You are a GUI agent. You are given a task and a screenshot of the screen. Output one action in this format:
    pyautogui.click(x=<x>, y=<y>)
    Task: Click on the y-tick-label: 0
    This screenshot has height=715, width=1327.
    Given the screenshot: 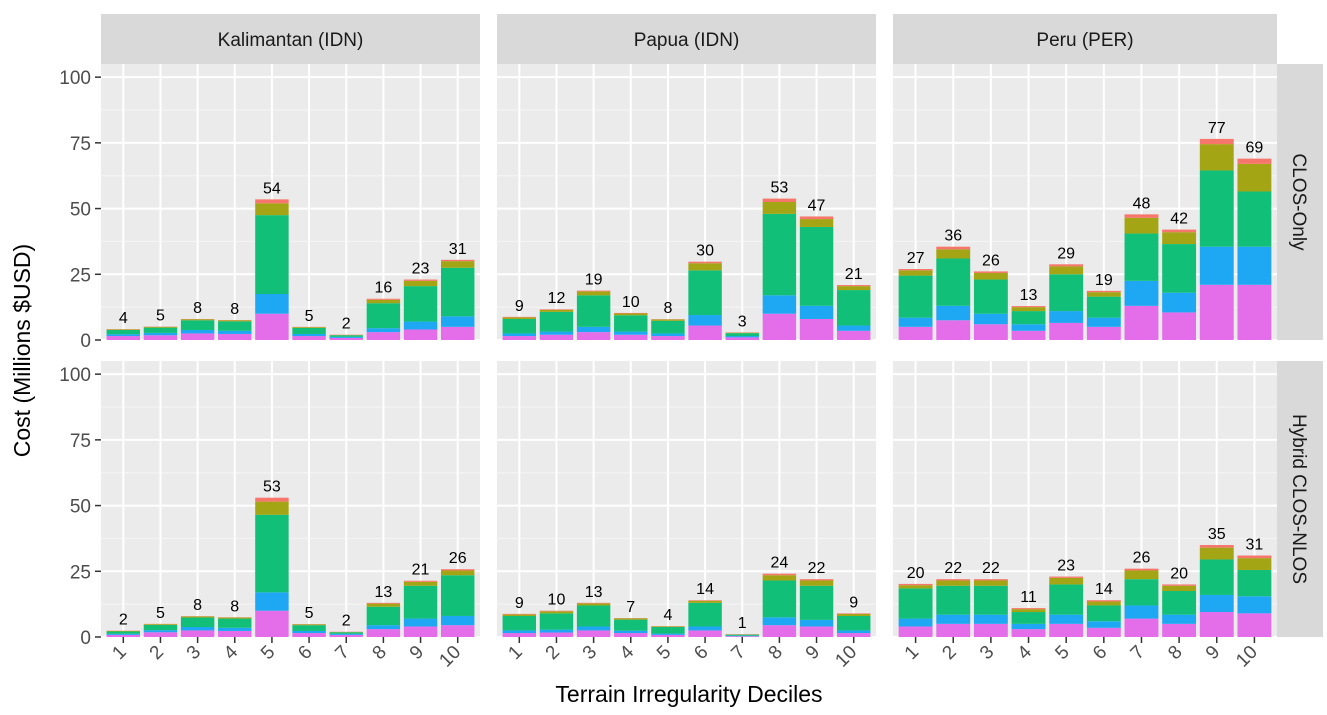 What is the action you would take?
    pyautogui.click(x=85, y=638)
    